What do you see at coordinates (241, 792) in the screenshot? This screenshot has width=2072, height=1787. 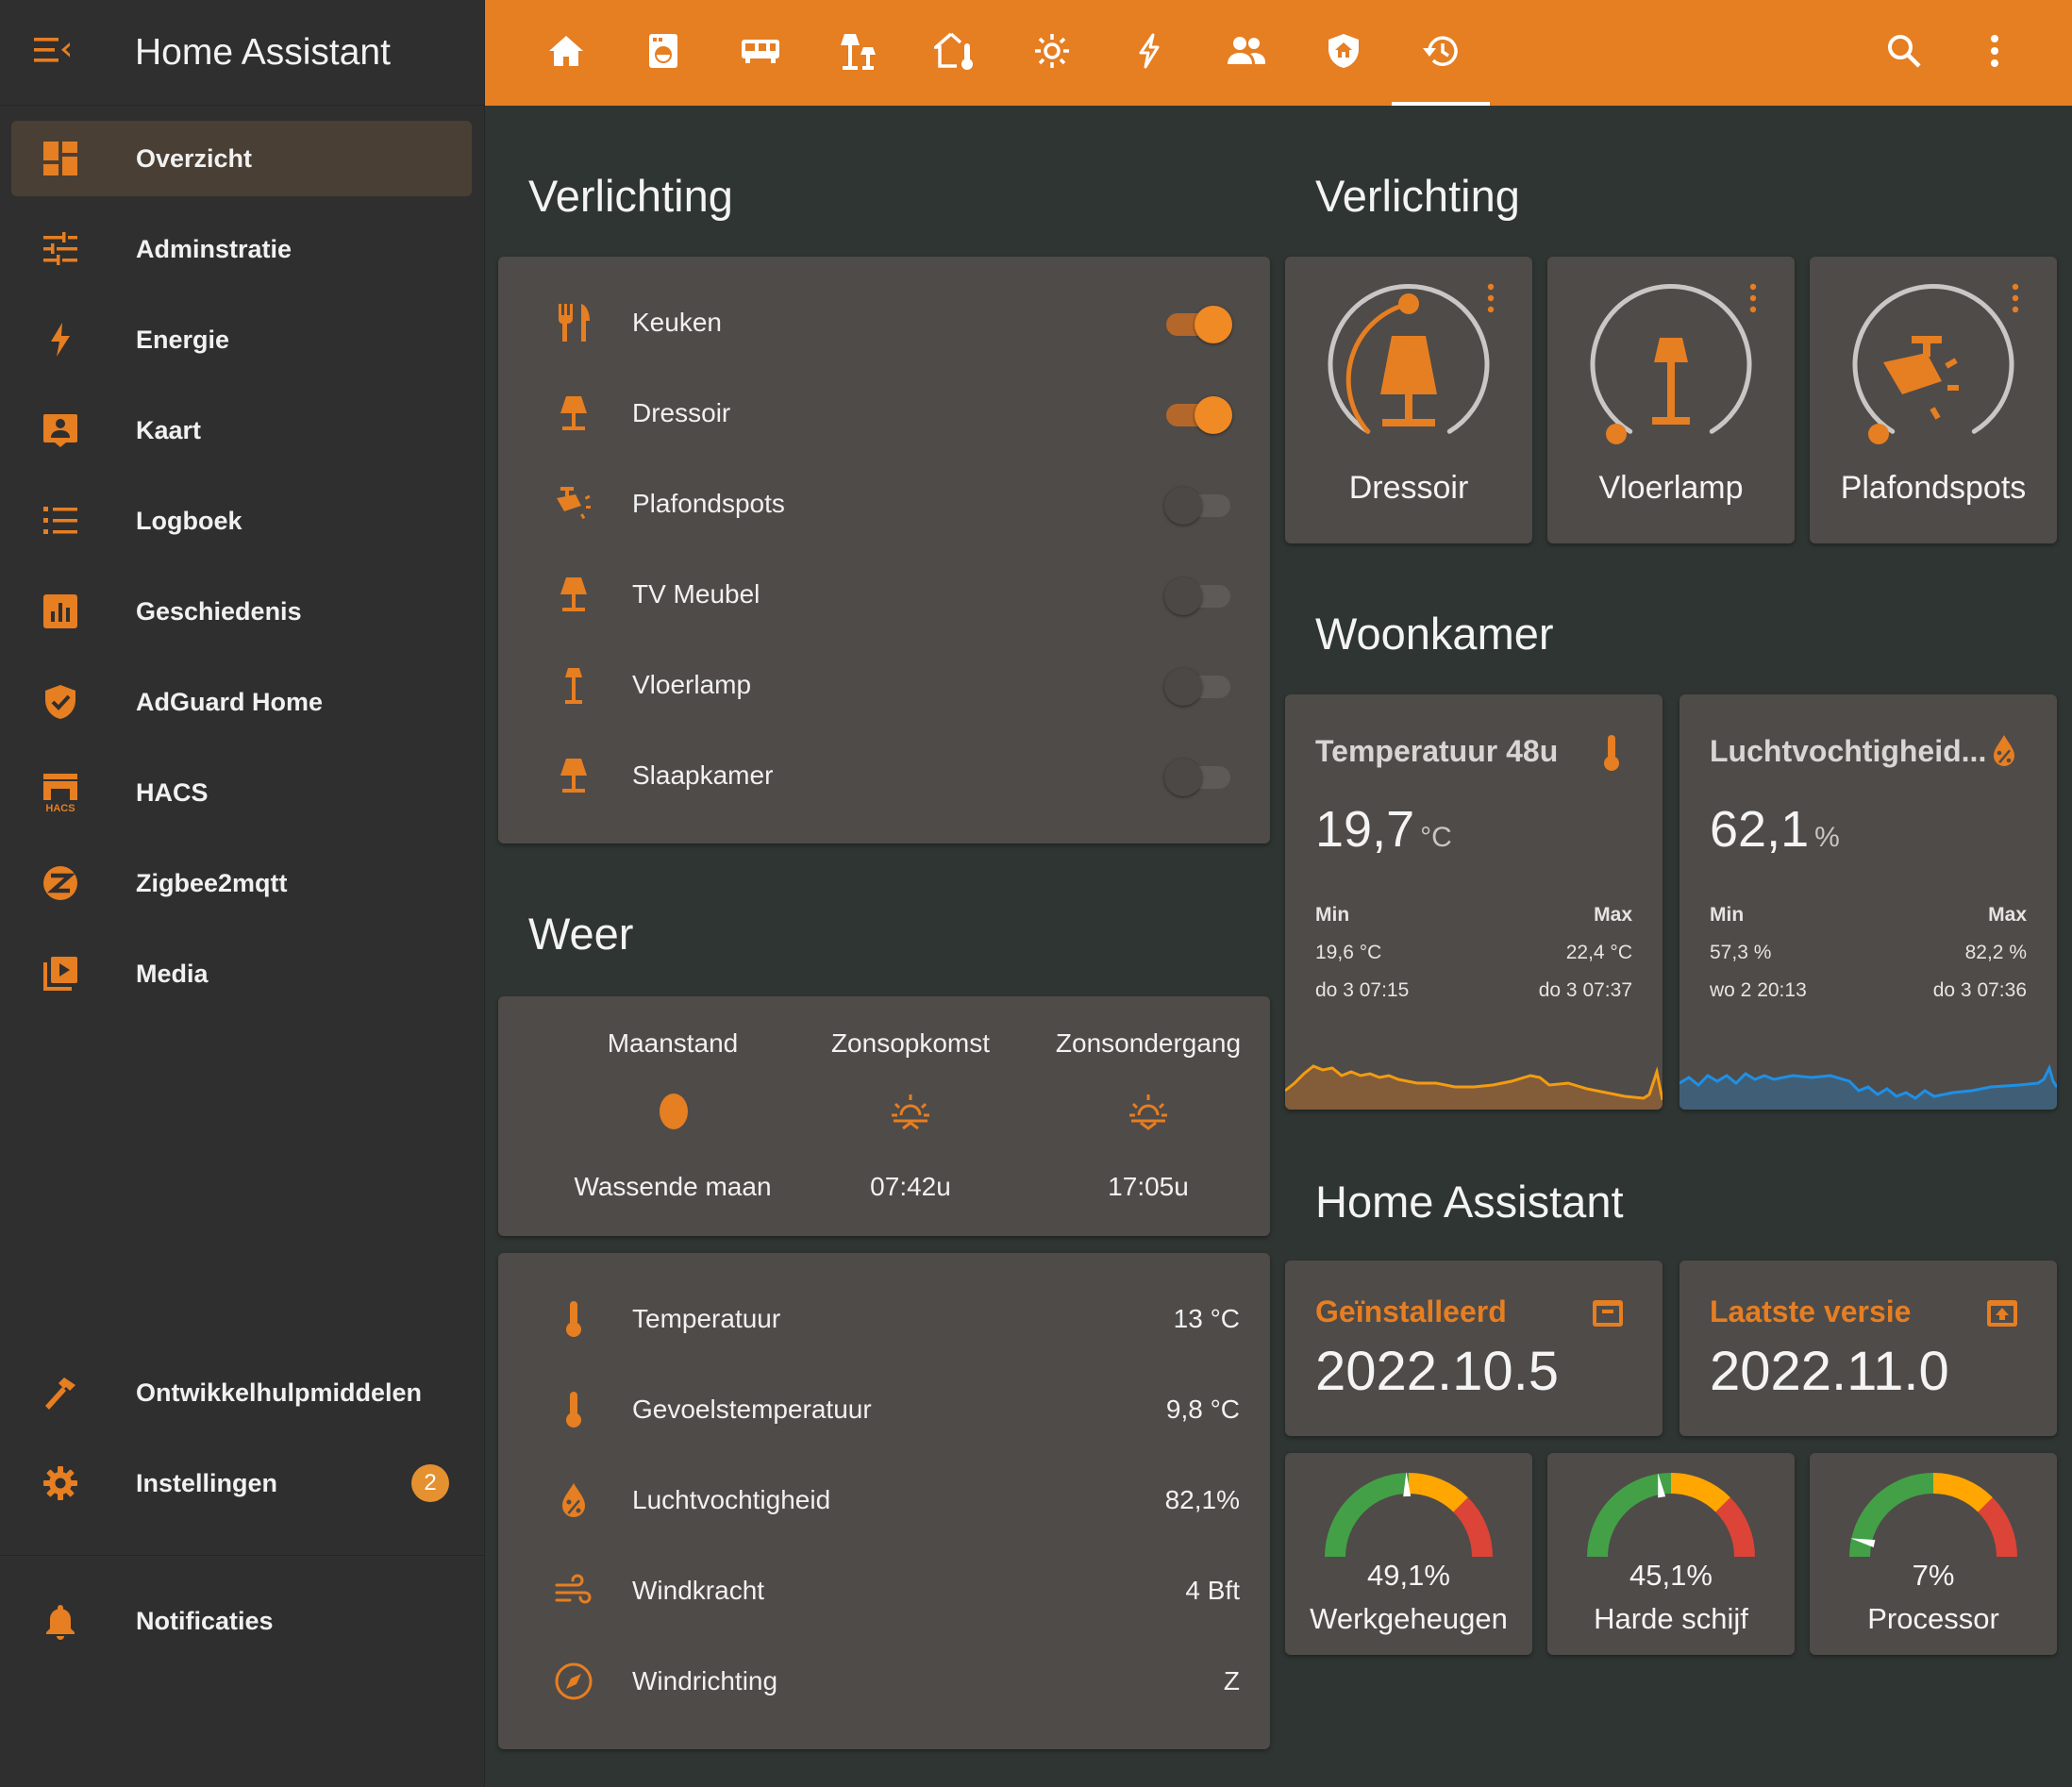 I see `sidebar-item-hacs: HACS HACS` at bounding box center [241, 792].